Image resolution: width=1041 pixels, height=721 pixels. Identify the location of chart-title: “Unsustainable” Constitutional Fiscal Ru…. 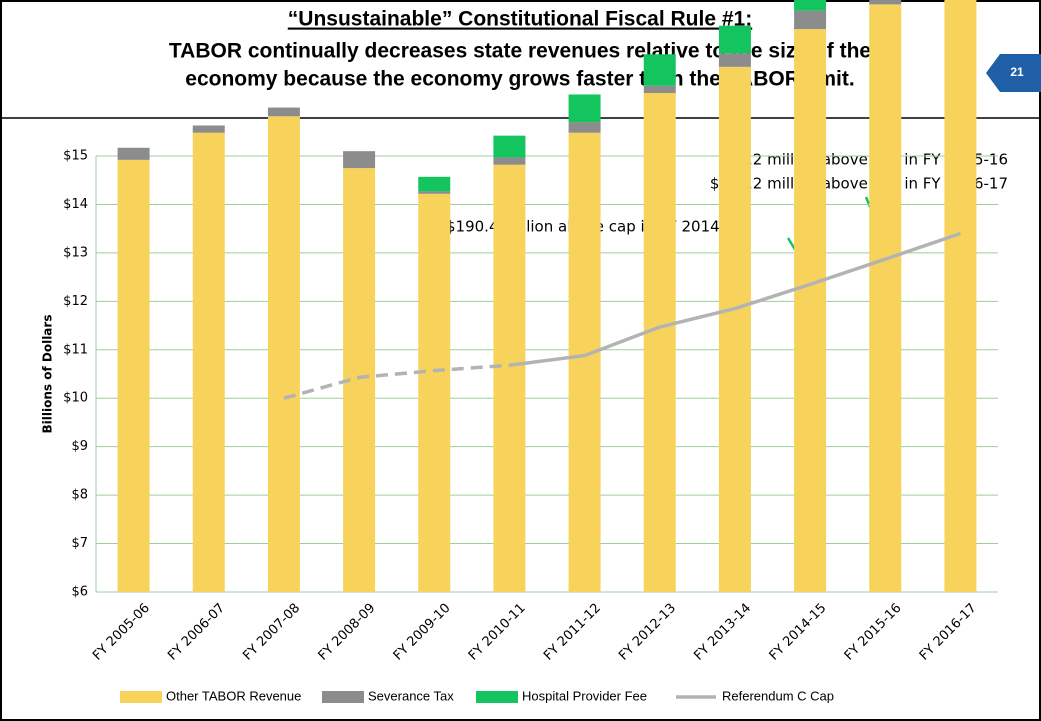
(520, 19).